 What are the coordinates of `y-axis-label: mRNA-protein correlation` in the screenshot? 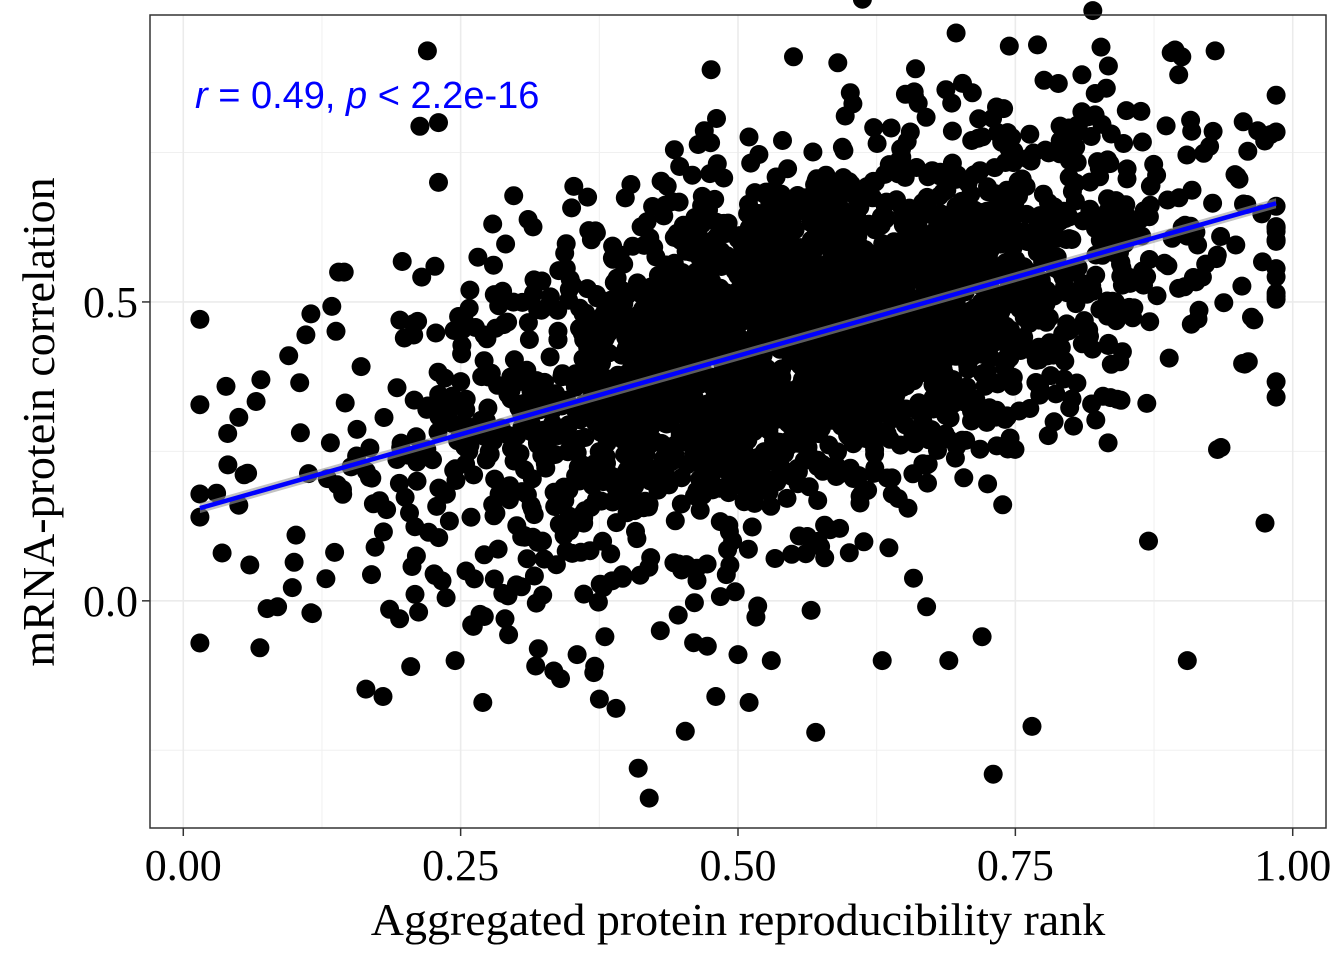 It's located at (38, 421).